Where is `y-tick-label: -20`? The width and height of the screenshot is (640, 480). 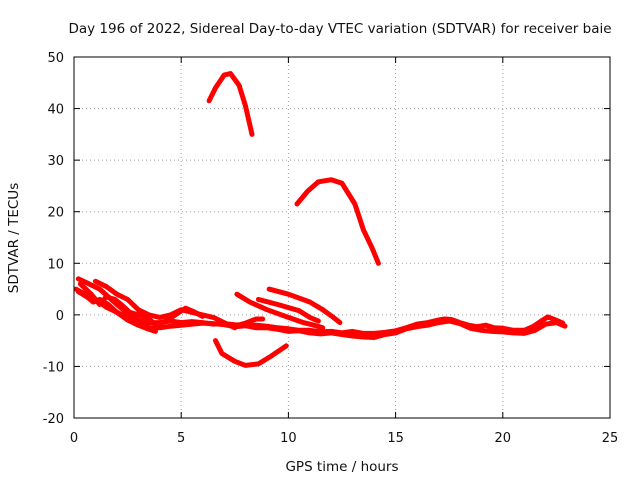
y-tick-label: -20 is located at coordinates (53, 419).